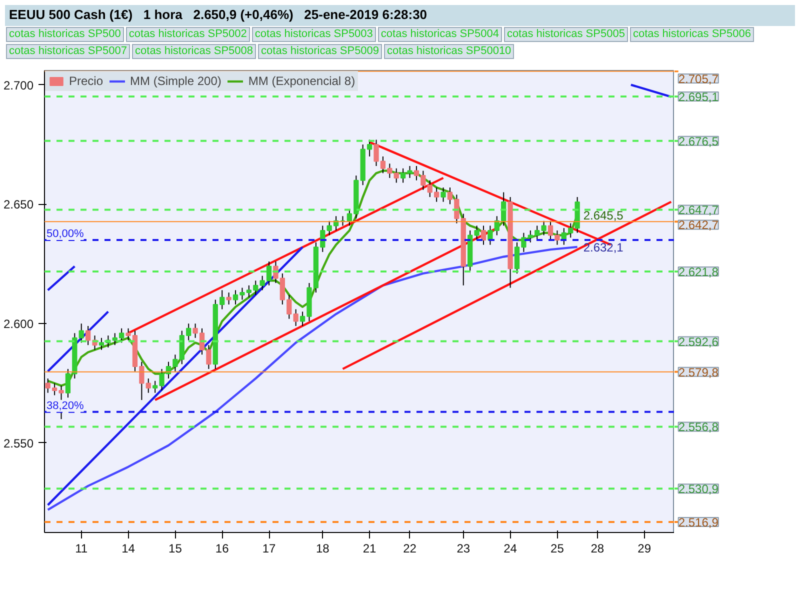 The width and height of the screenshot is (800, 600). What do you see at coordinates (698, 522) in the screenshot?
I see `ref-line-label: 2.516,9` at bounding box center [698, 522].